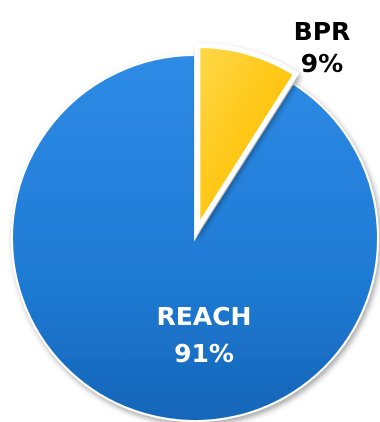  Describe the element at coordinates (322, 31) in the screenshot. I see `slice-label-bpr-name: BPR` at that location.